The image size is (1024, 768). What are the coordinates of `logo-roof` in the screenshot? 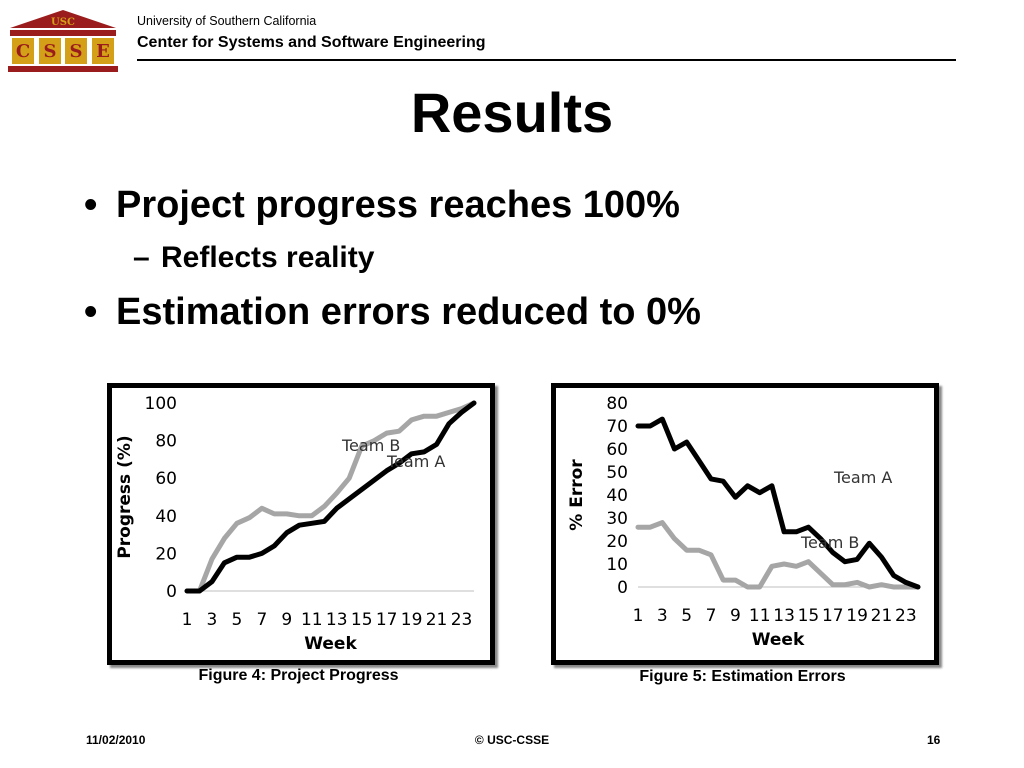 It's located at (63, 19).